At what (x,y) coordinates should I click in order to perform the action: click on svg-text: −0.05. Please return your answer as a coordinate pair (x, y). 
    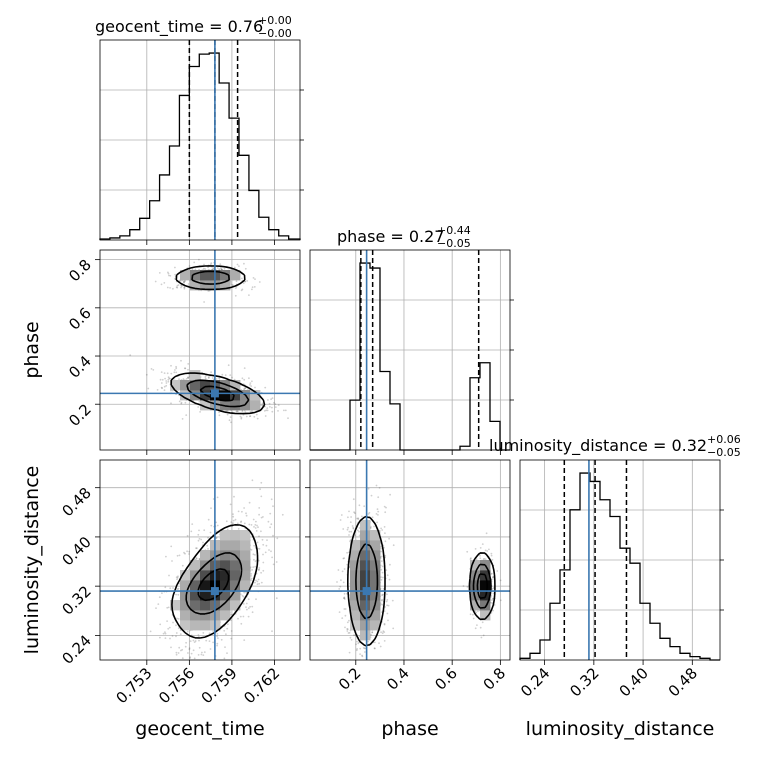
    Looking at the image, I should click on (724, 452).